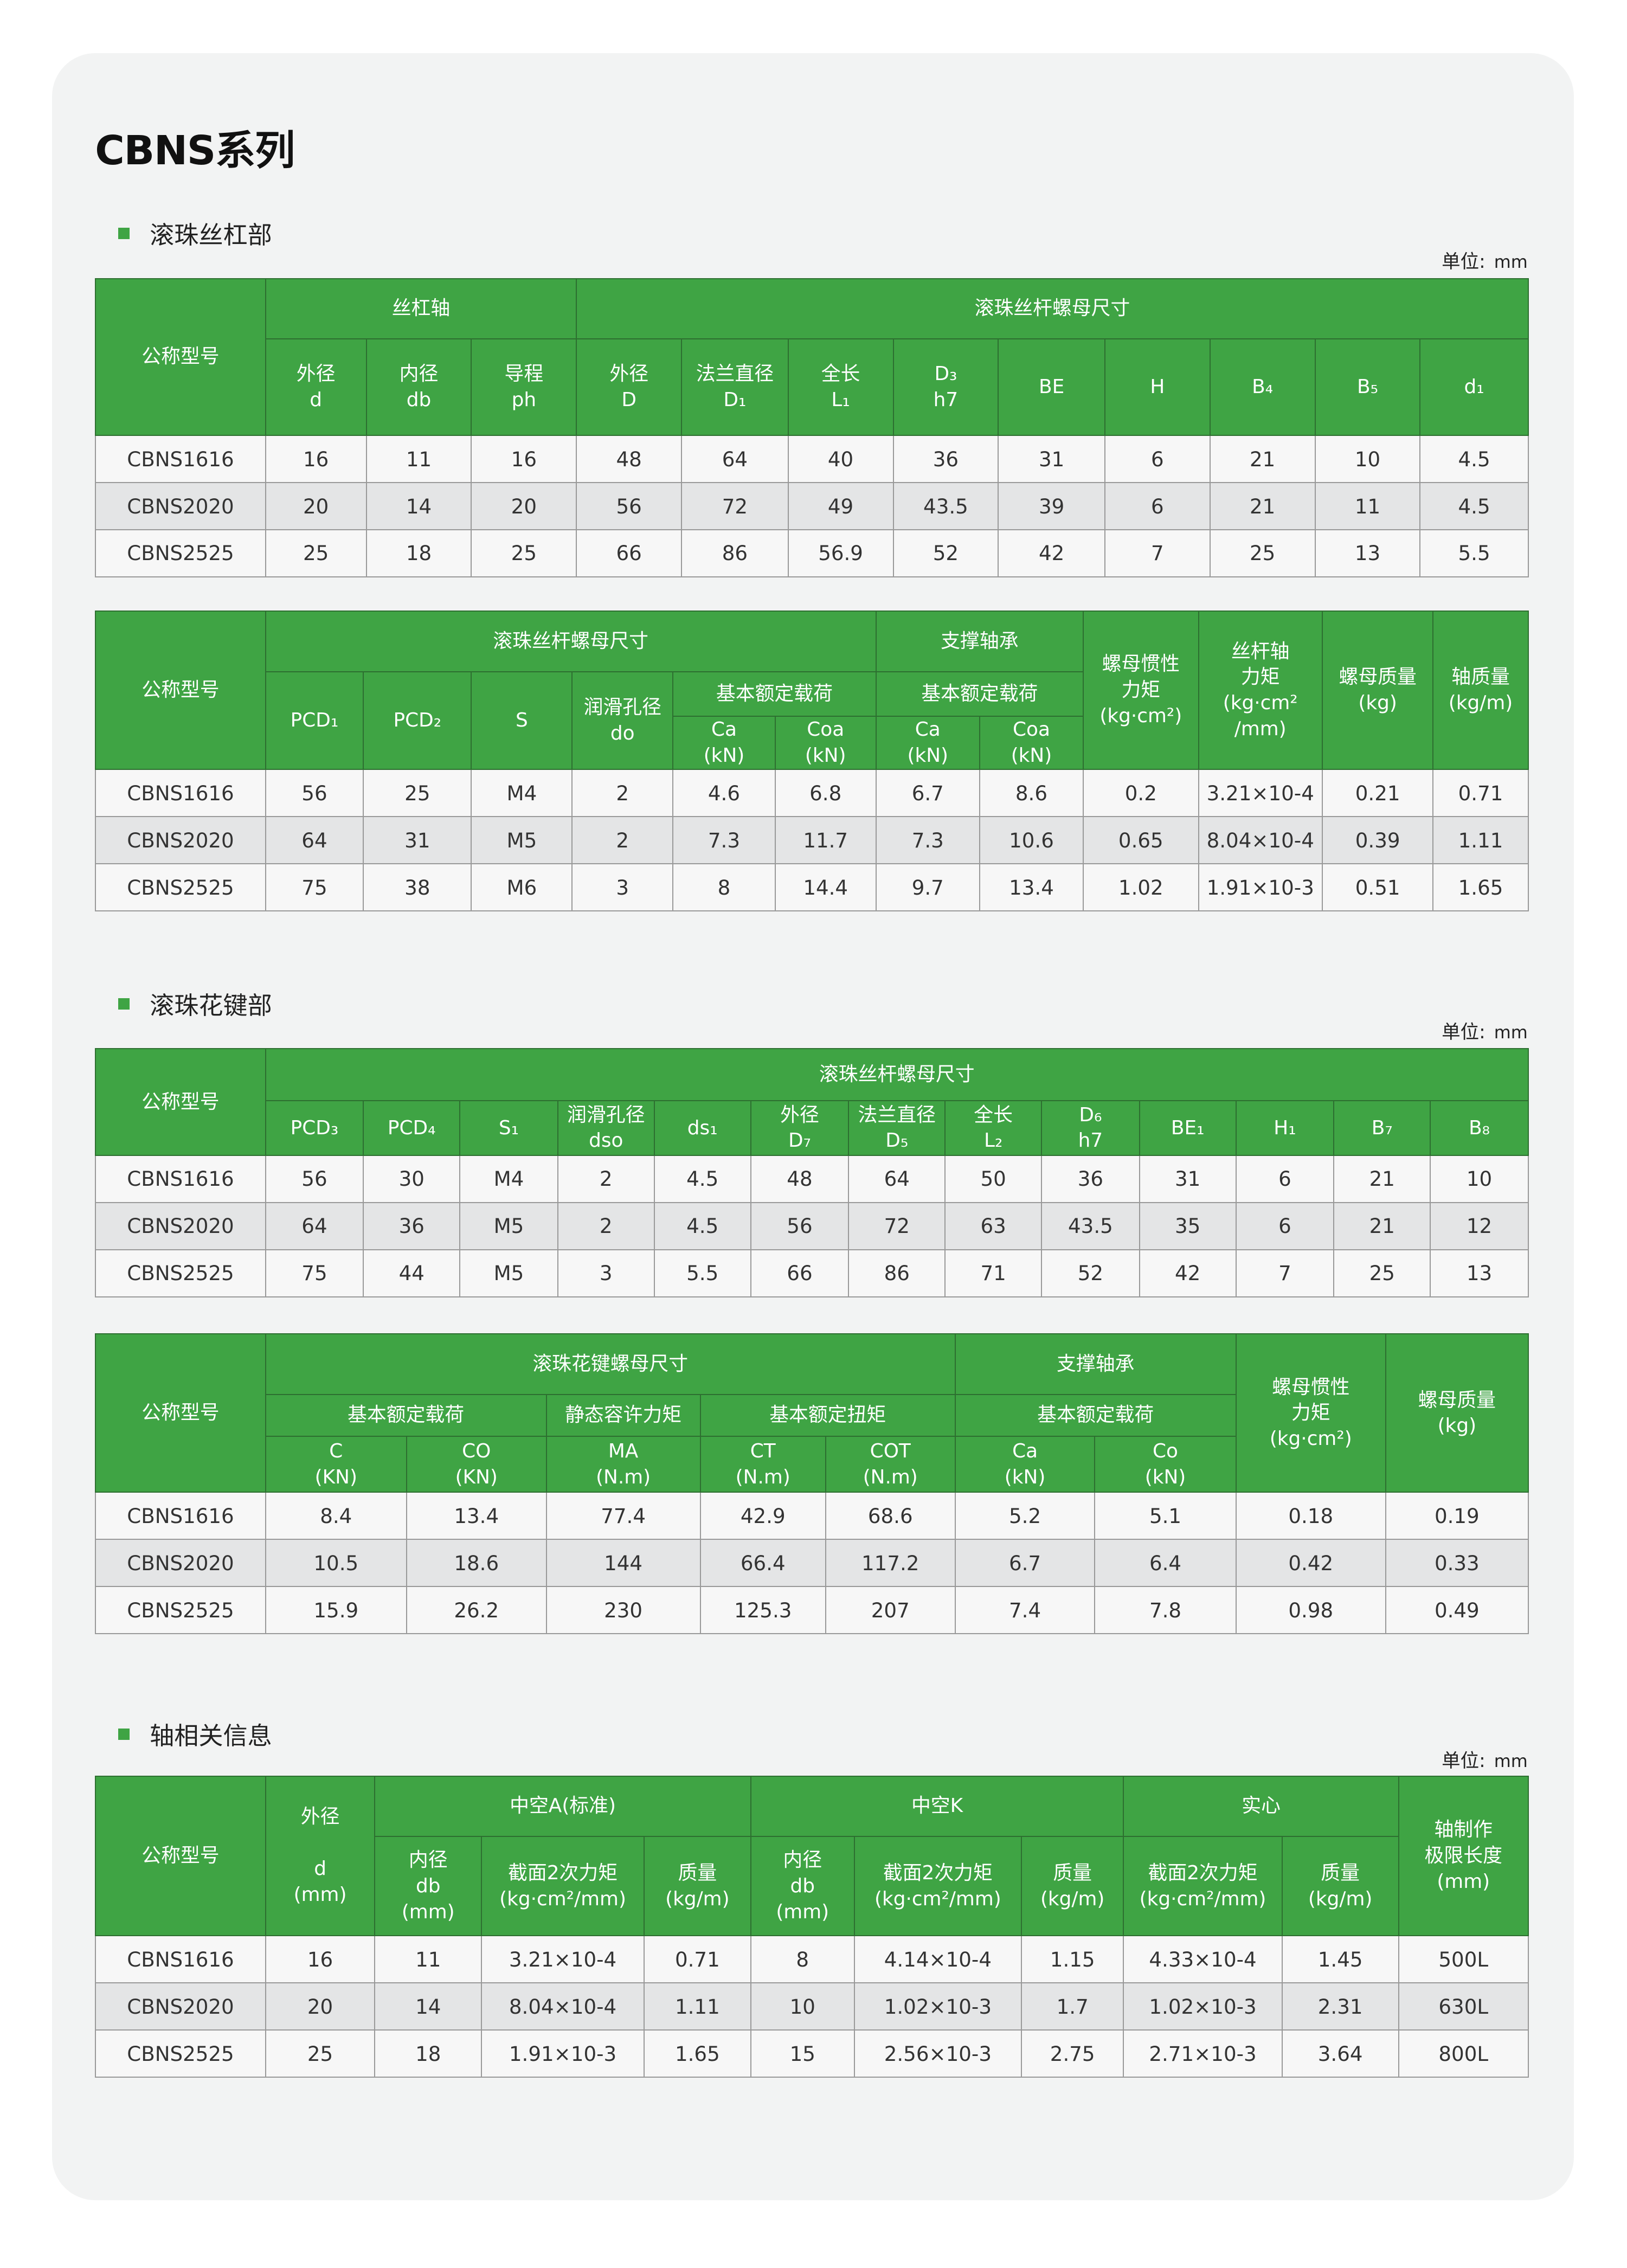 The image size is (1627, 2268). I want to click on value-cell: 56, so click(314, 793).